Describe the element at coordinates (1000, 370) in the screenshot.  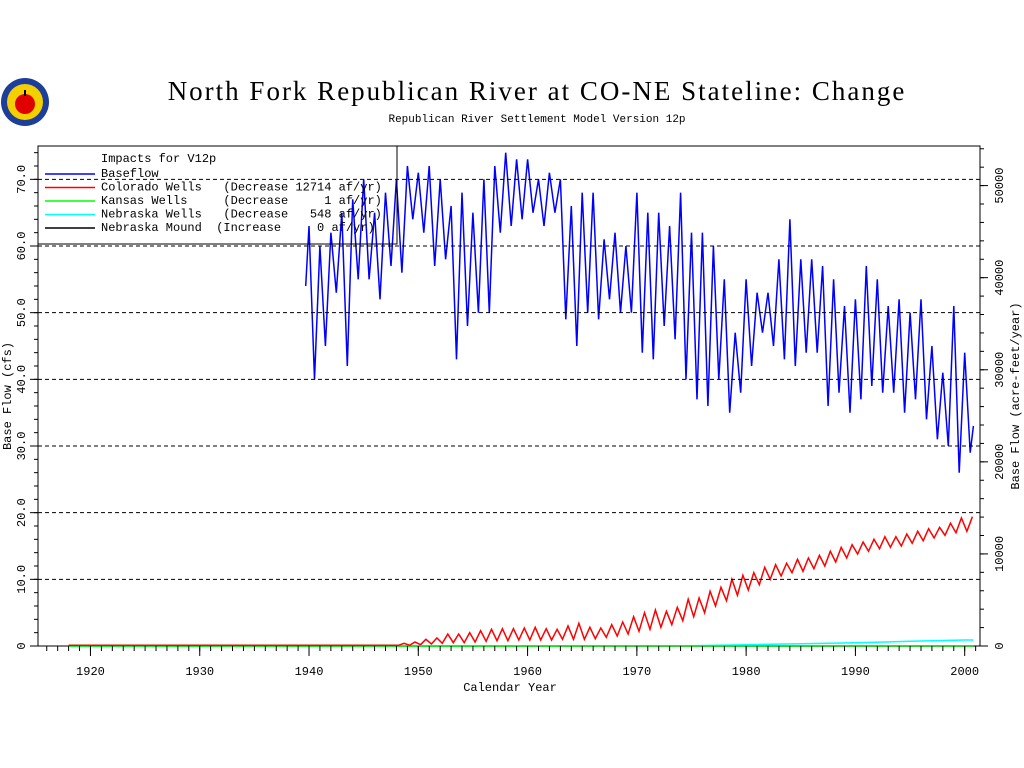
I see `y2-tick-label: 30000` at that location.